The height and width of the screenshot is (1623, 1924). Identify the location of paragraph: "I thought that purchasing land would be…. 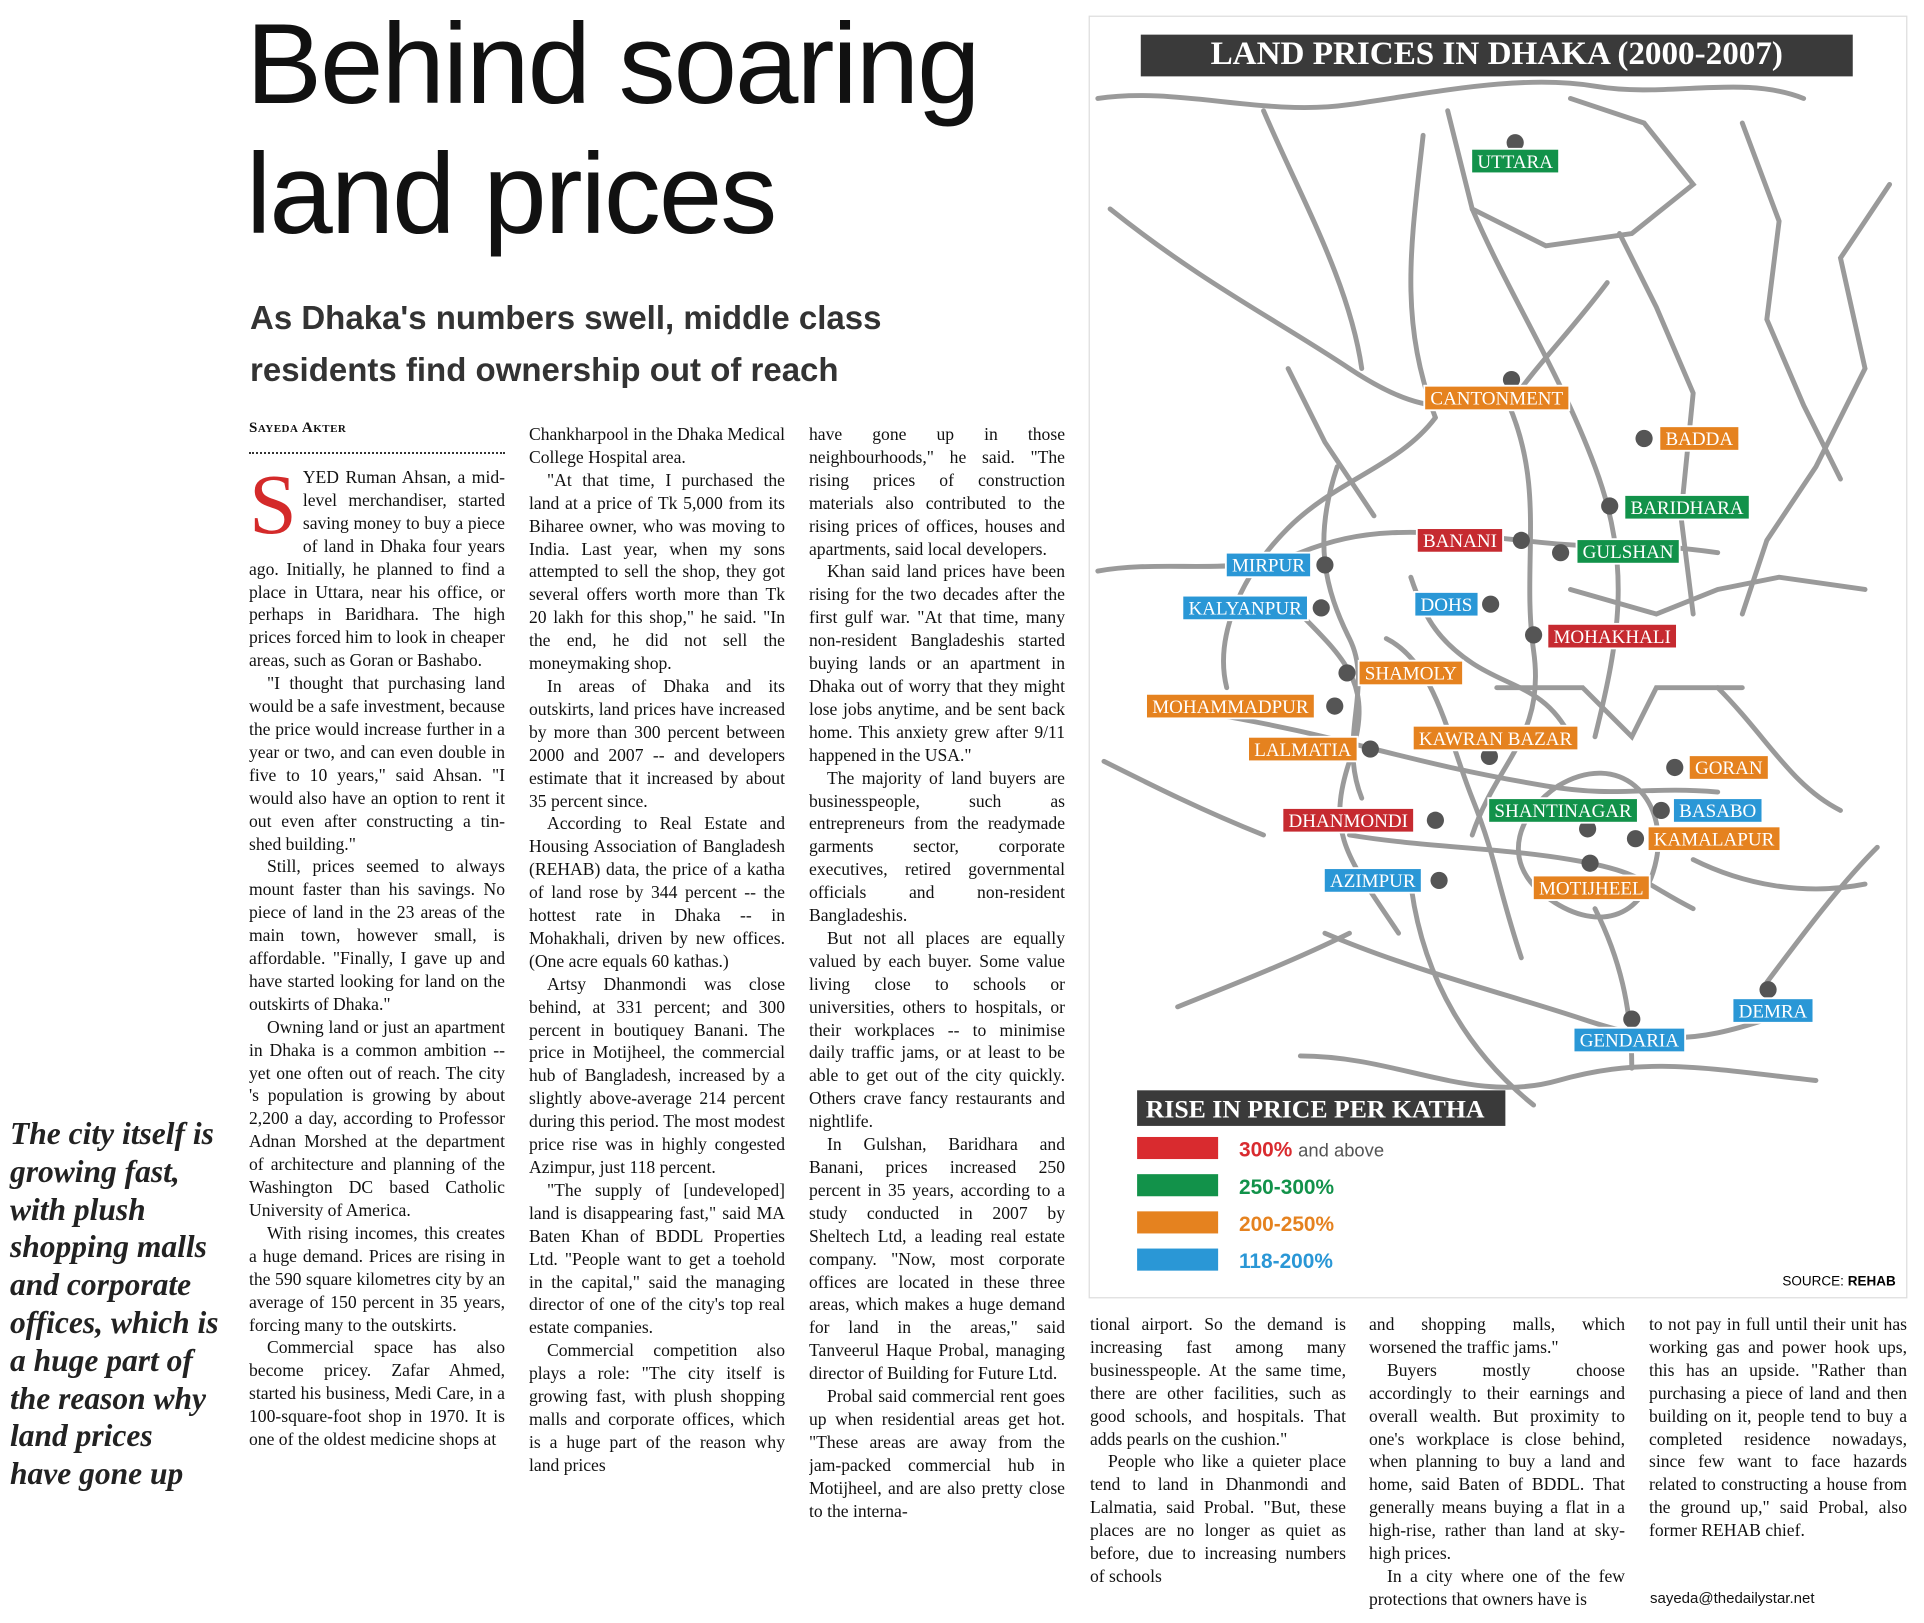
(377, 763).